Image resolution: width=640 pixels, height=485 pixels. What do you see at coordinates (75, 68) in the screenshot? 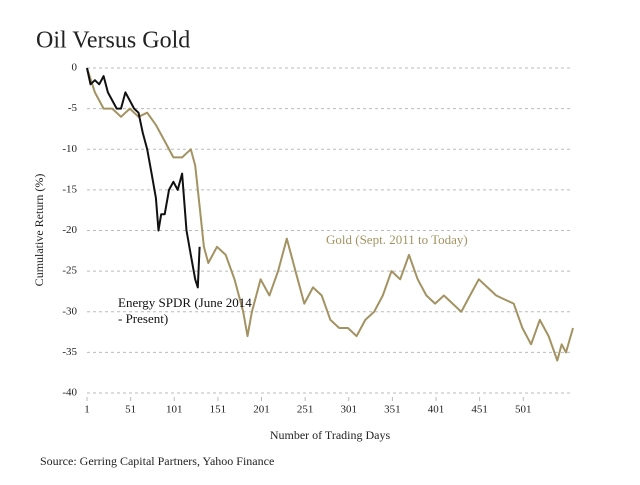
I see `y-tick-label: 0` at bounding box center [75, 68].